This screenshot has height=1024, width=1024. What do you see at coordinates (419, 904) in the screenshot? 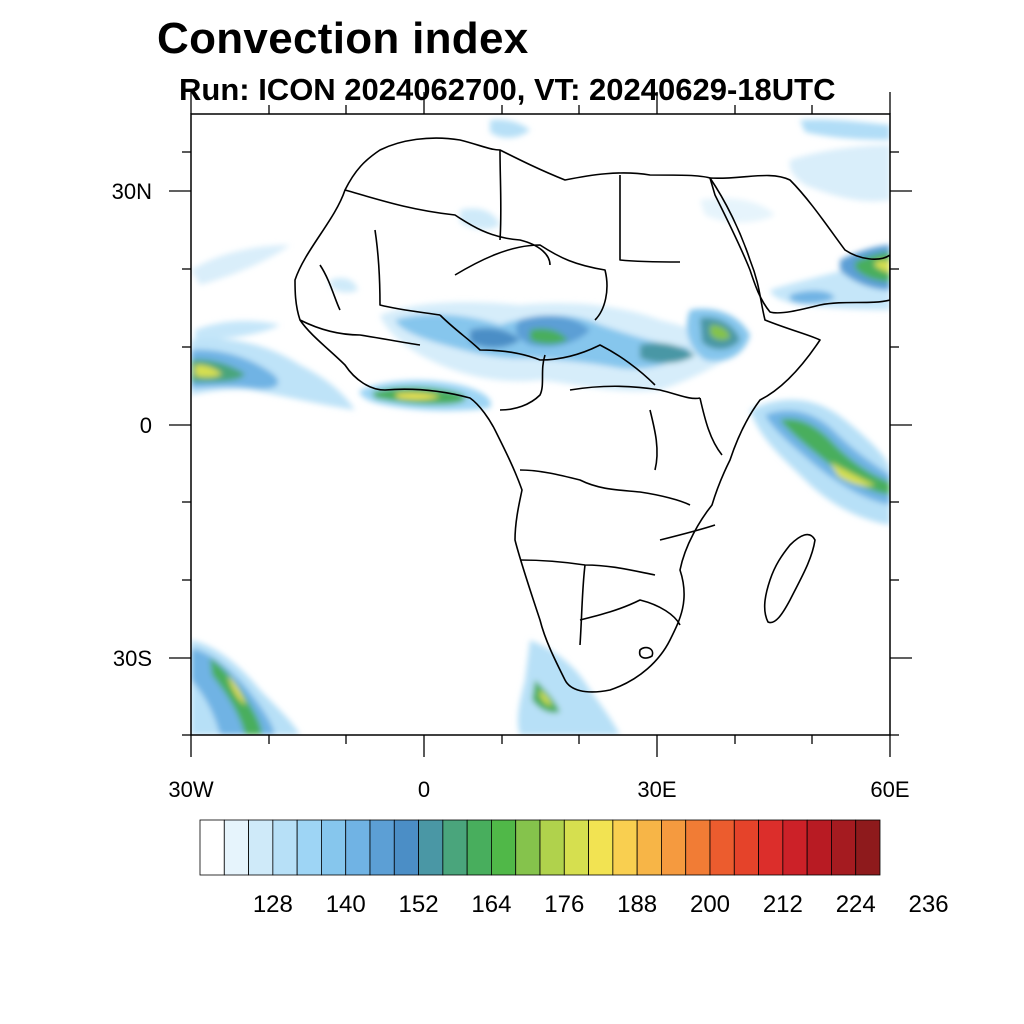
I see `colorbar-label: 152` at bounding box center [419, 904].